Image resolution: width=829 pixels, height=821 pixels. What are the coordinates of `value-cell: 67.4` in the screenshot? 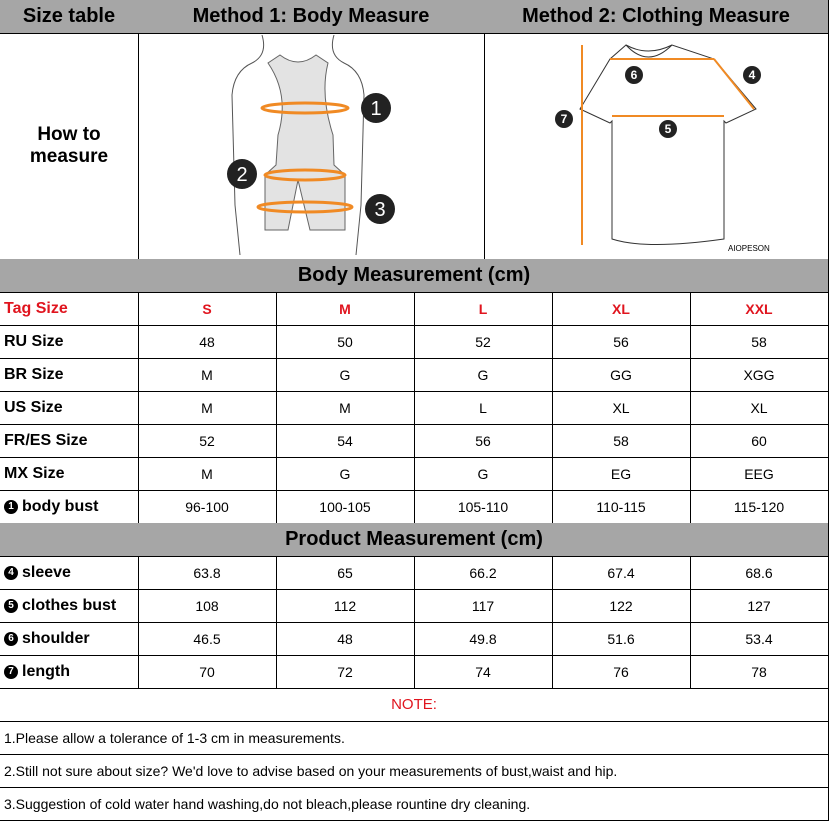 It's located at (621, 573).